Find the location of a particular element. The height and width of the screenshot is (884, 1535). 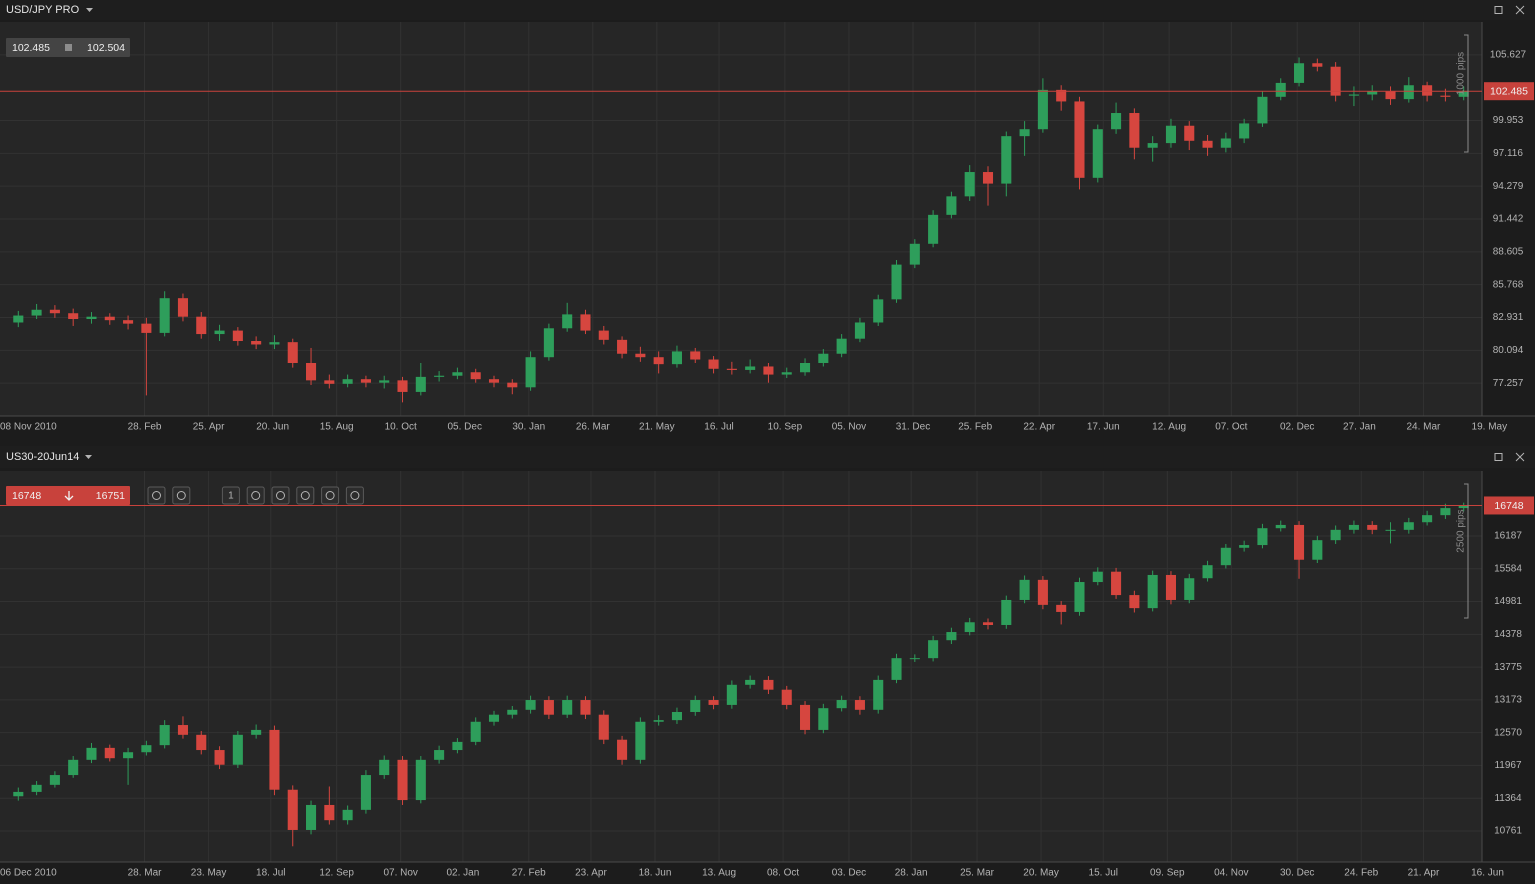

x-tick-label: 07. Nov is located at coordinates (400, 873).